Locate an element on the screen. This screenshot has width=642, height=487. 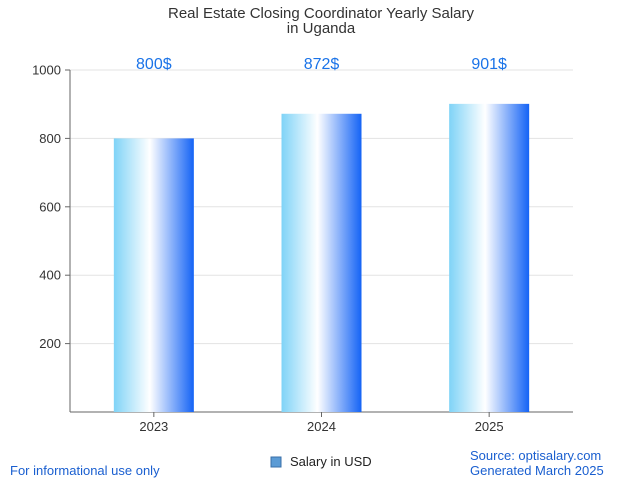
chart-subtitle: in Uganda is located at coordinates (321, 28).